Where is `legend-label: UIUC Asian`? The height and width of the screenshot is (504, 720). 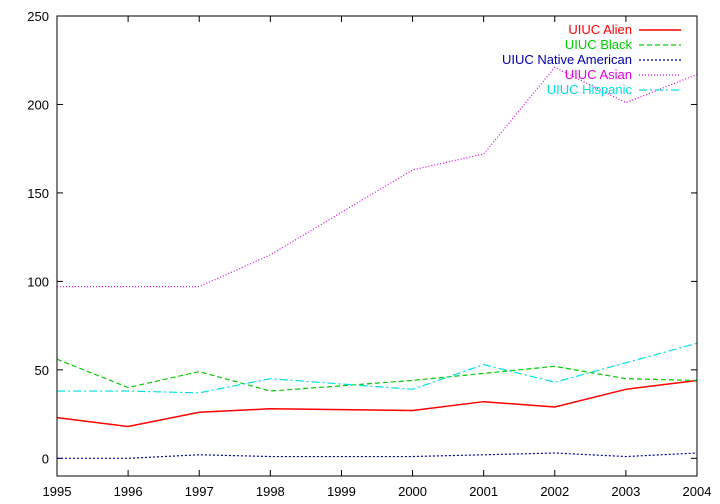
legend-label: UIUC Asian is located at coordinates (598, 74).